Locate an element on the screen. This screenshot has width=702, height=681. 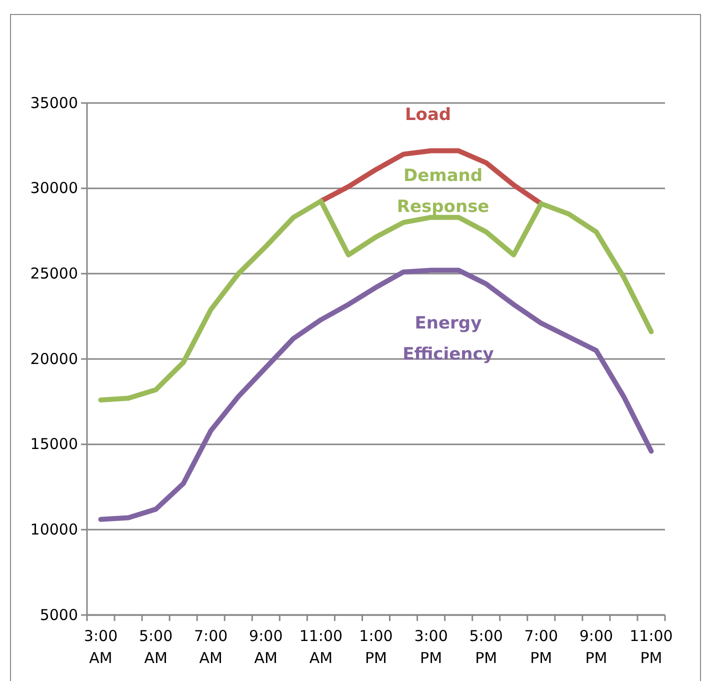
y-tick-label: 10000 is located at coordinates (54, 529).